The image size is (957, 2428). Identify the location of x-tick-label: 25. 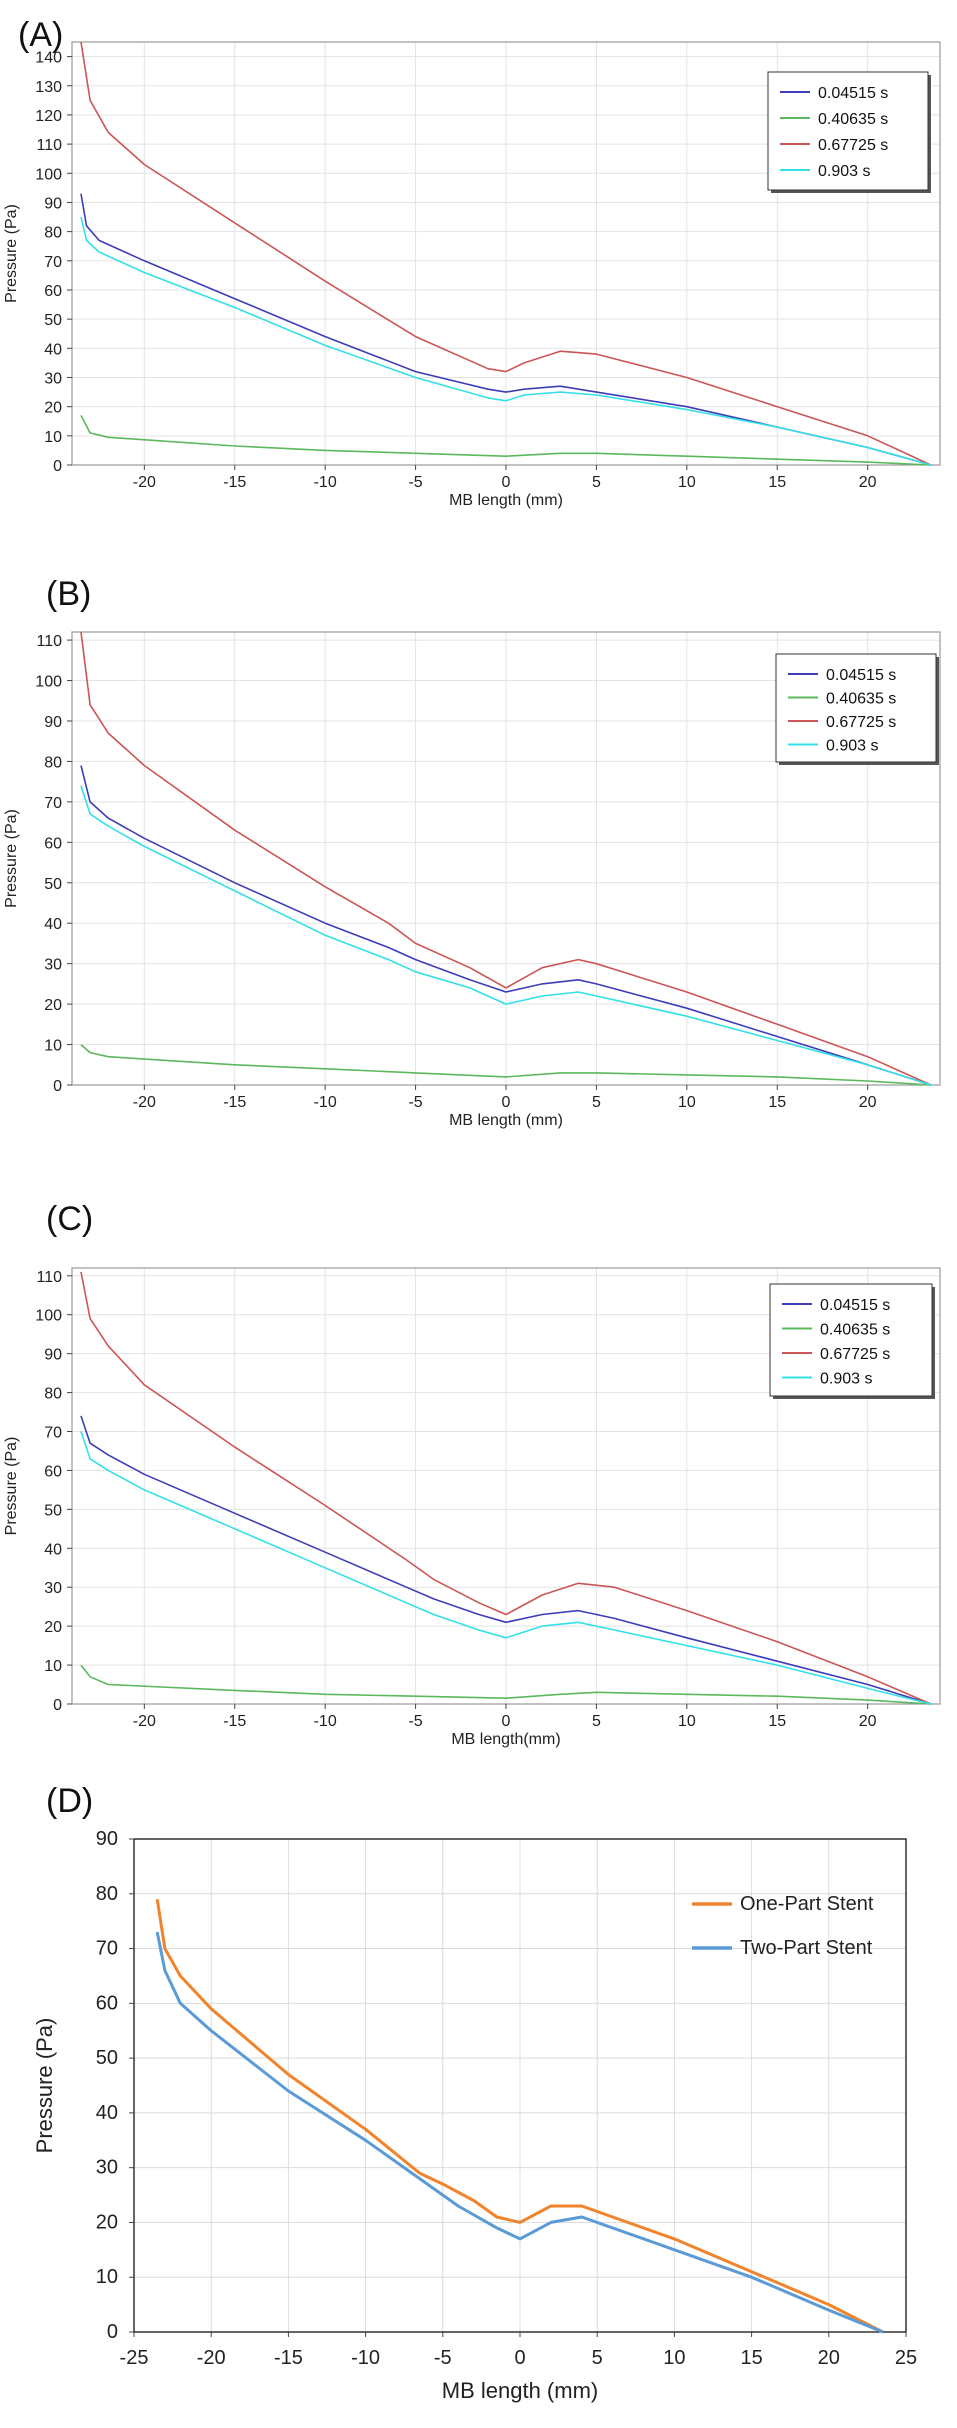
(906, 2358).